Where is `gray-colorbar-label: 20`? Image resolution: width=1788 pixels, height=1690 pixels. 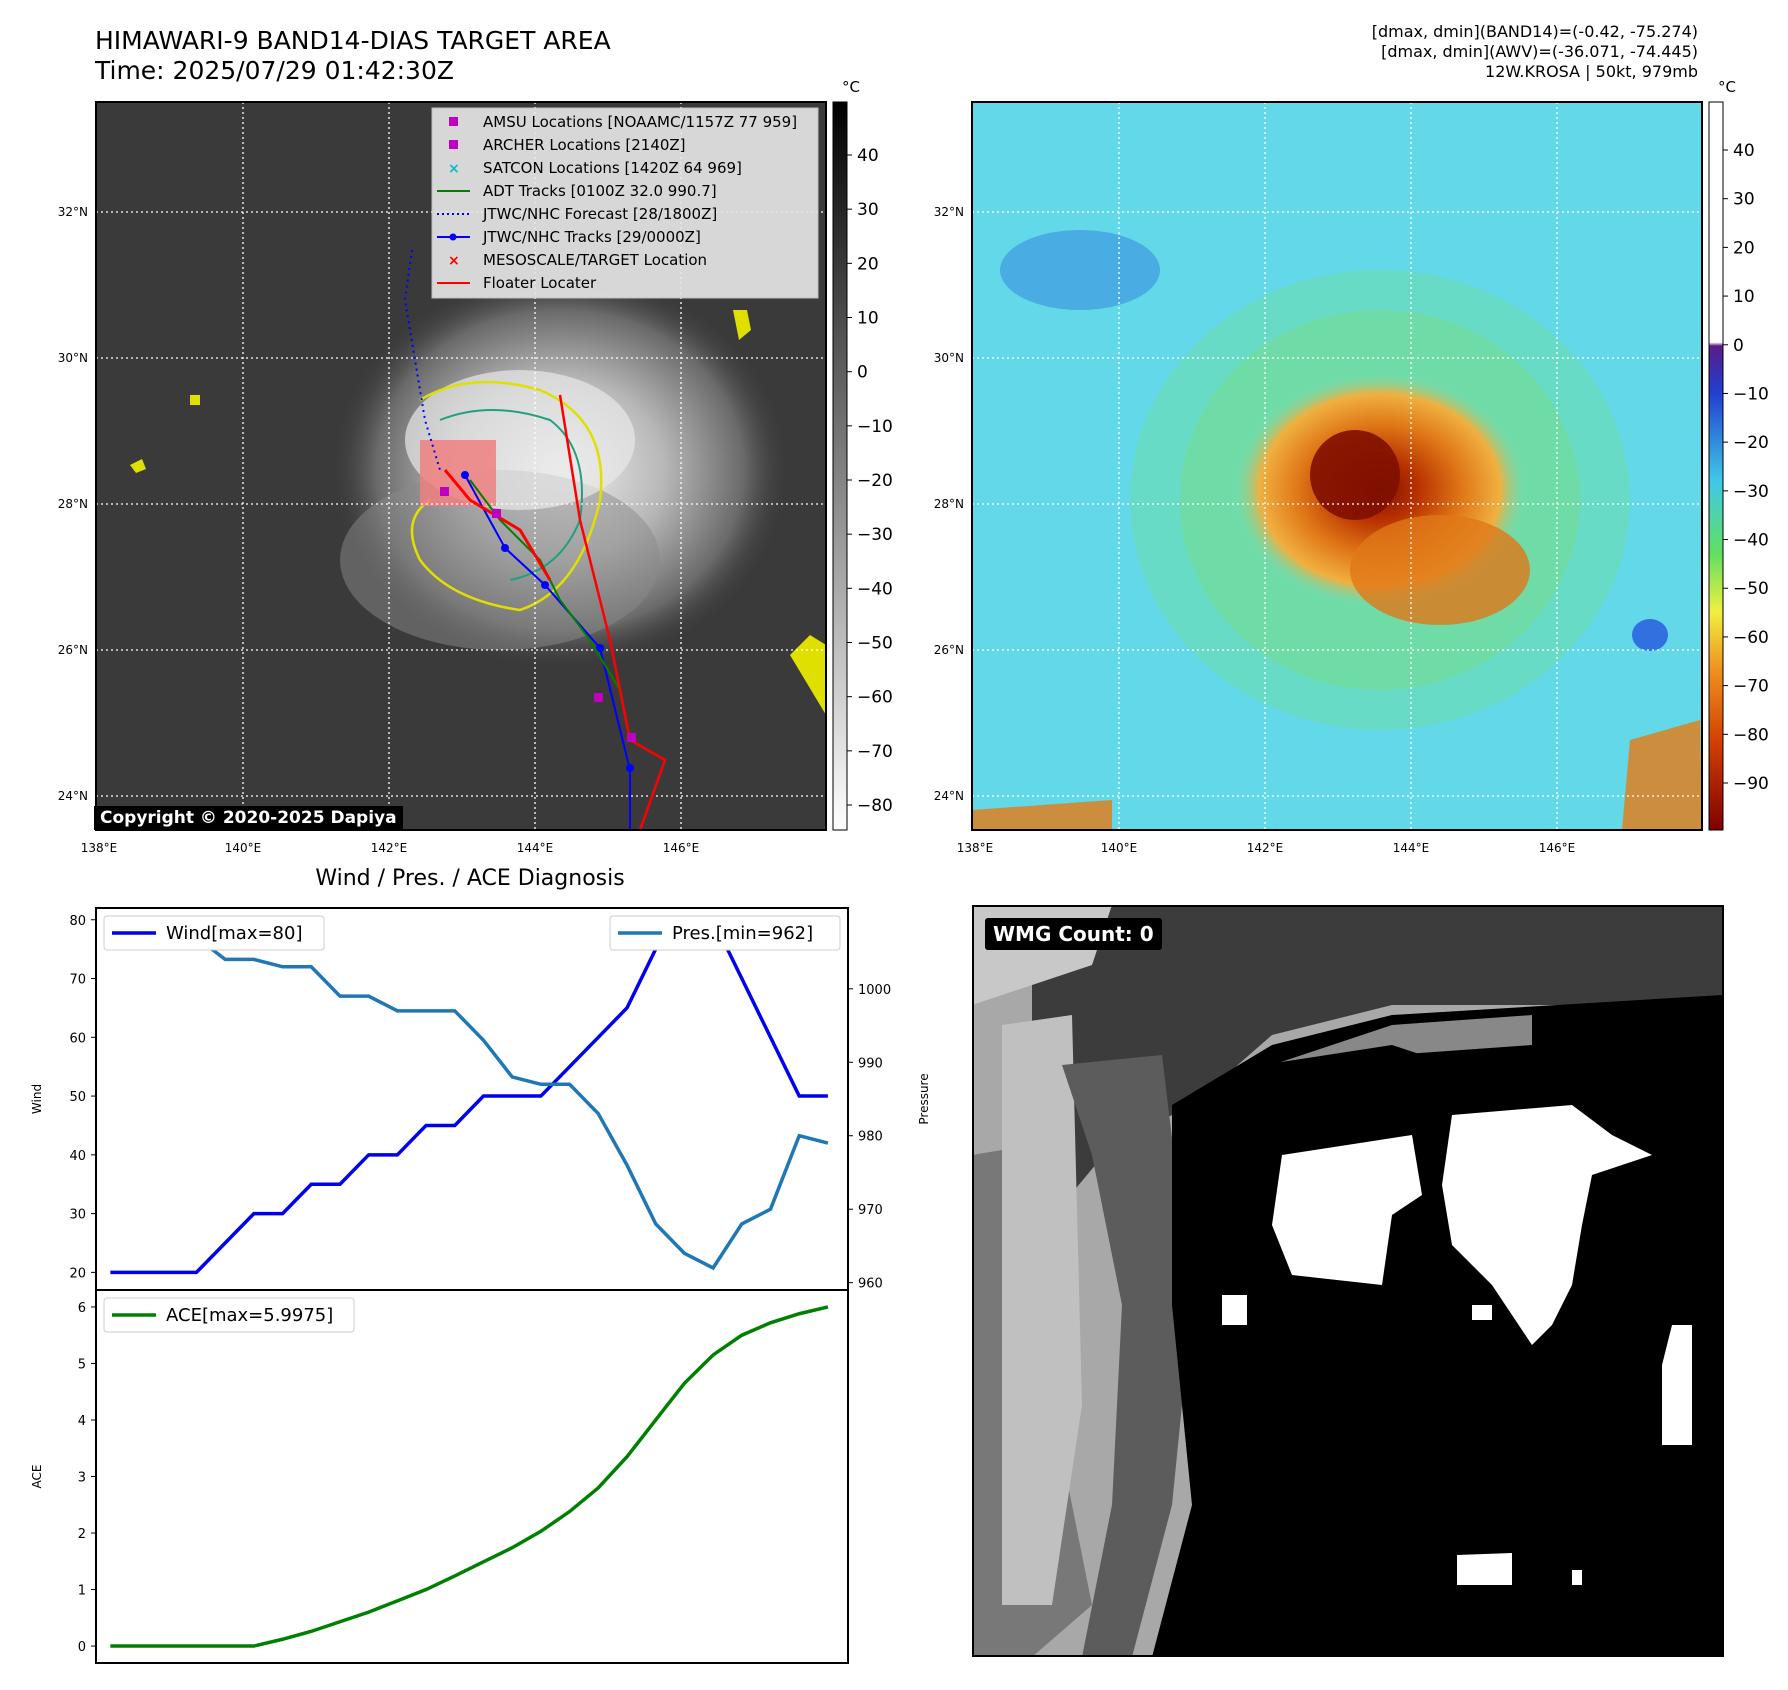
gray-colorbar-label: 20 is located at coordinates (868, 264).